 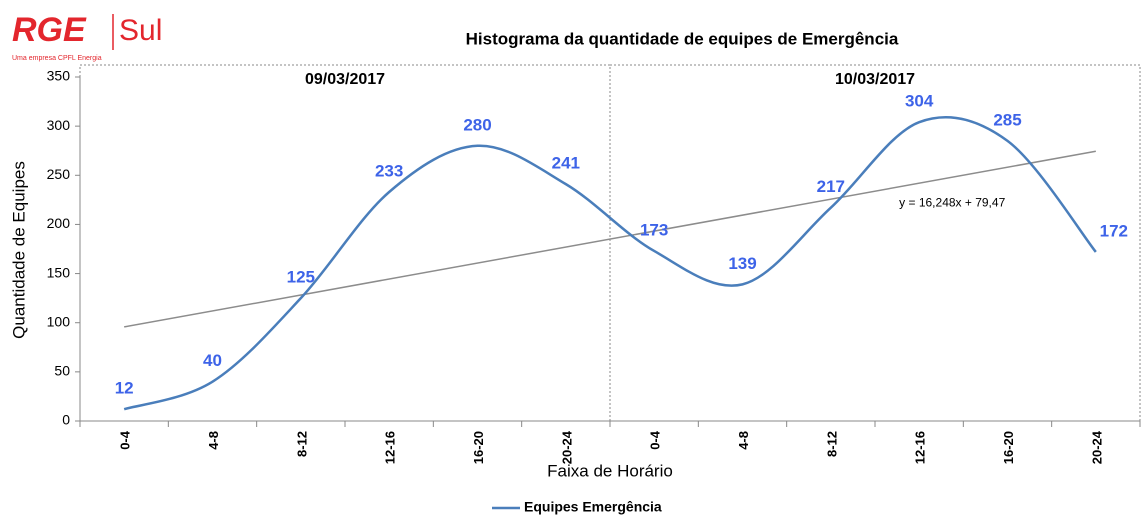 What do you see at coordinates (124, 388) in the screenshot?
I see `data-label: 12` at bounding box center [124, 388].